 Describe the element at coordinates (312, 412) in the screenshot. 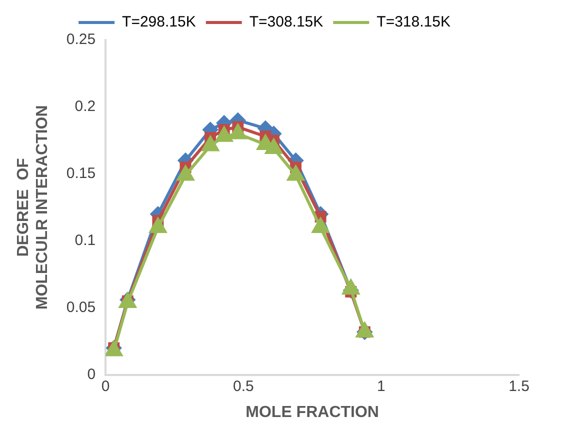

I see `x-axis-title: MOLE FRACTION` at that location.